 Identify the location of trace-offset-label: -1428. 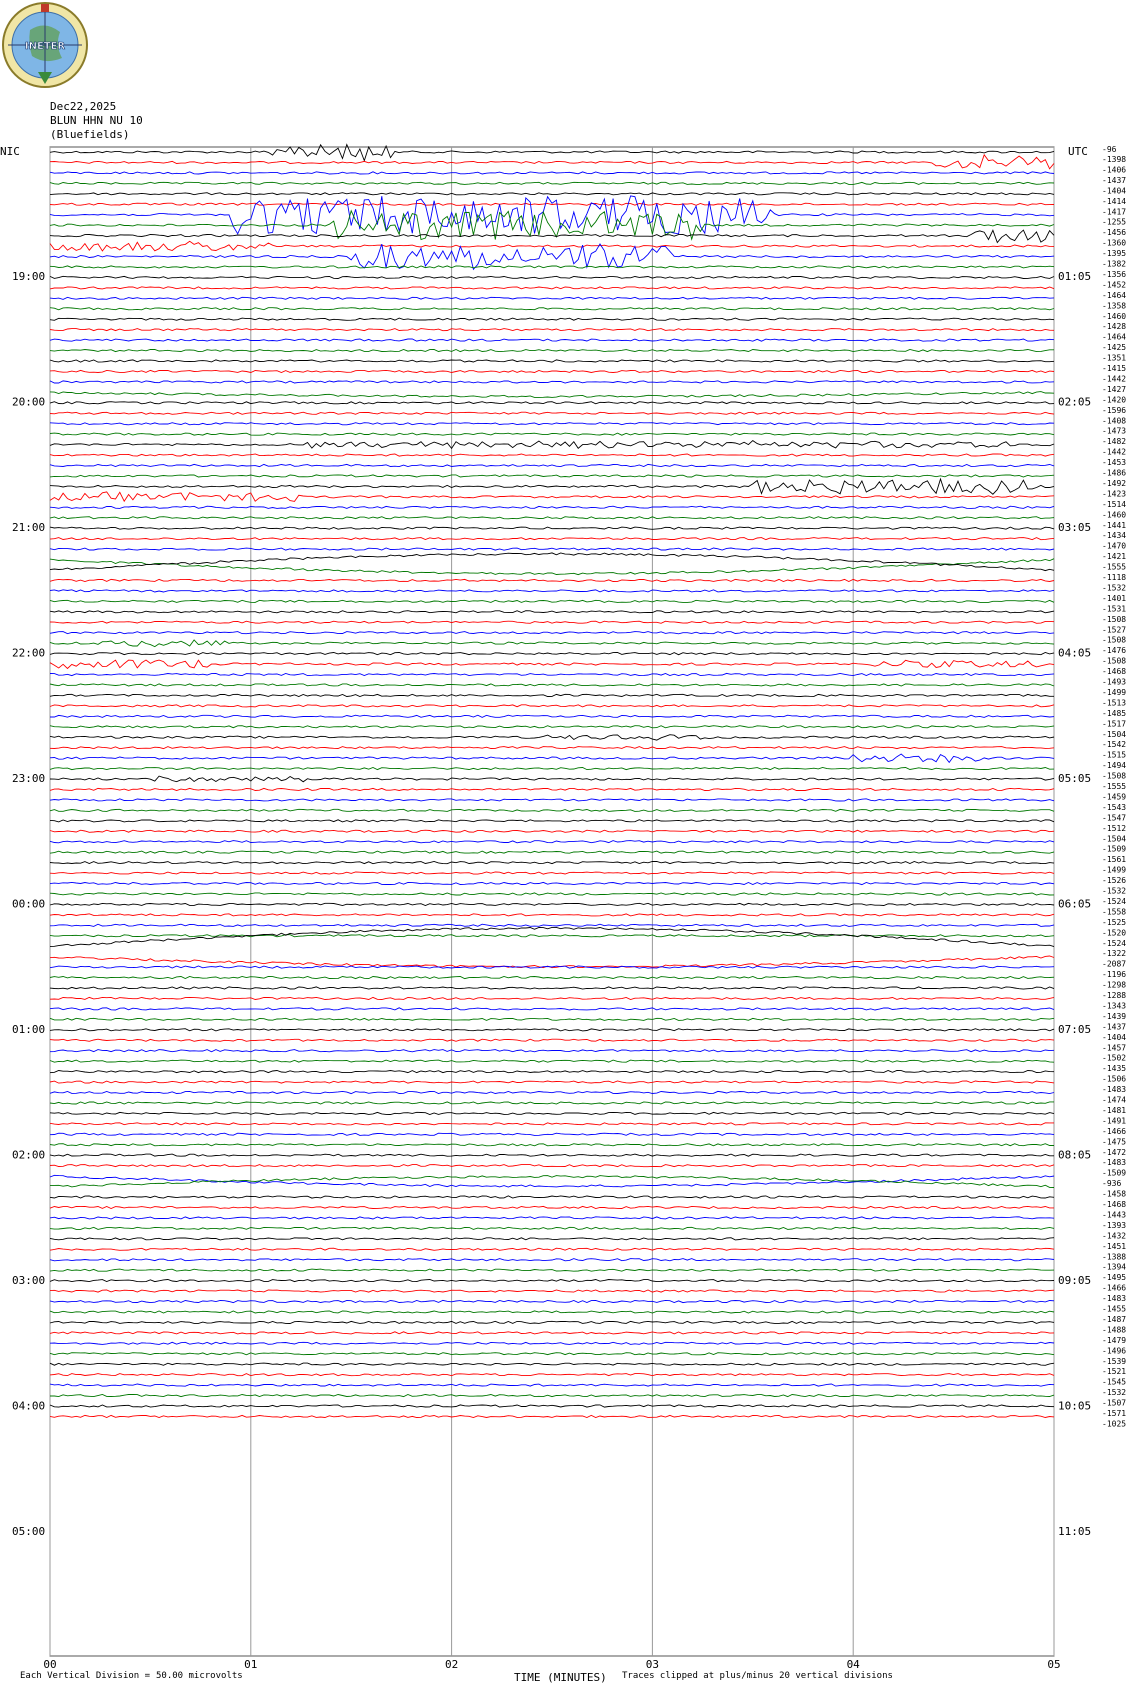
(1114, 326).